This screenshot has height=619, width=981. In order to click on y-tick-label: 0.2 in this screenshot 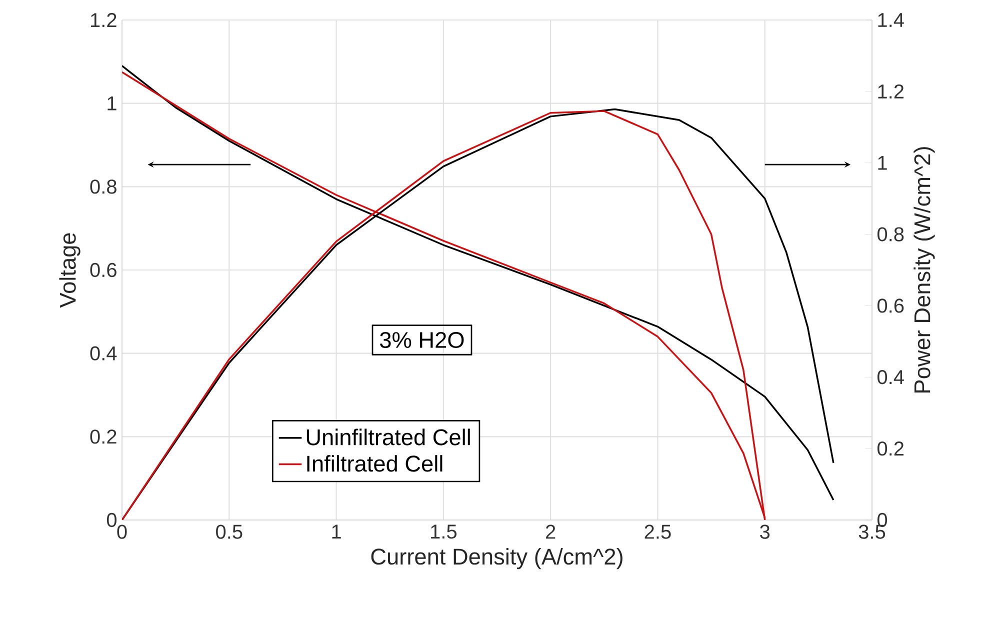, I will do `click(103, 437)`.